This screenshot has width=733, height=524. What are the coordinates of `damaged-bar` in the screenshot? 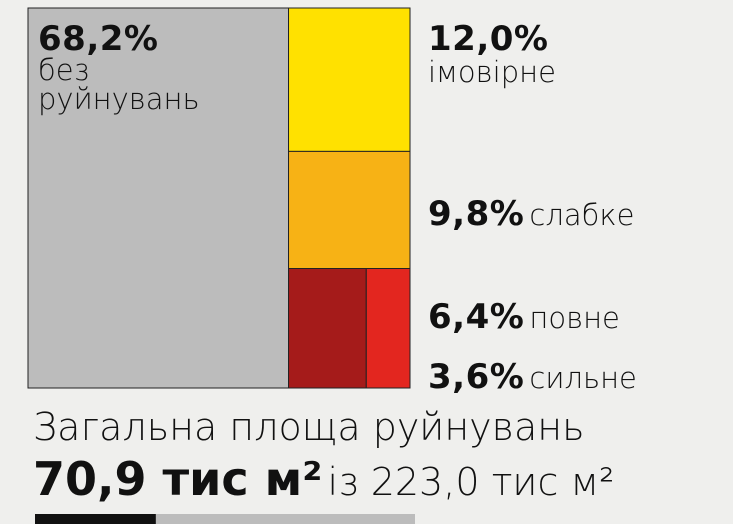 It's located at (95, 519).